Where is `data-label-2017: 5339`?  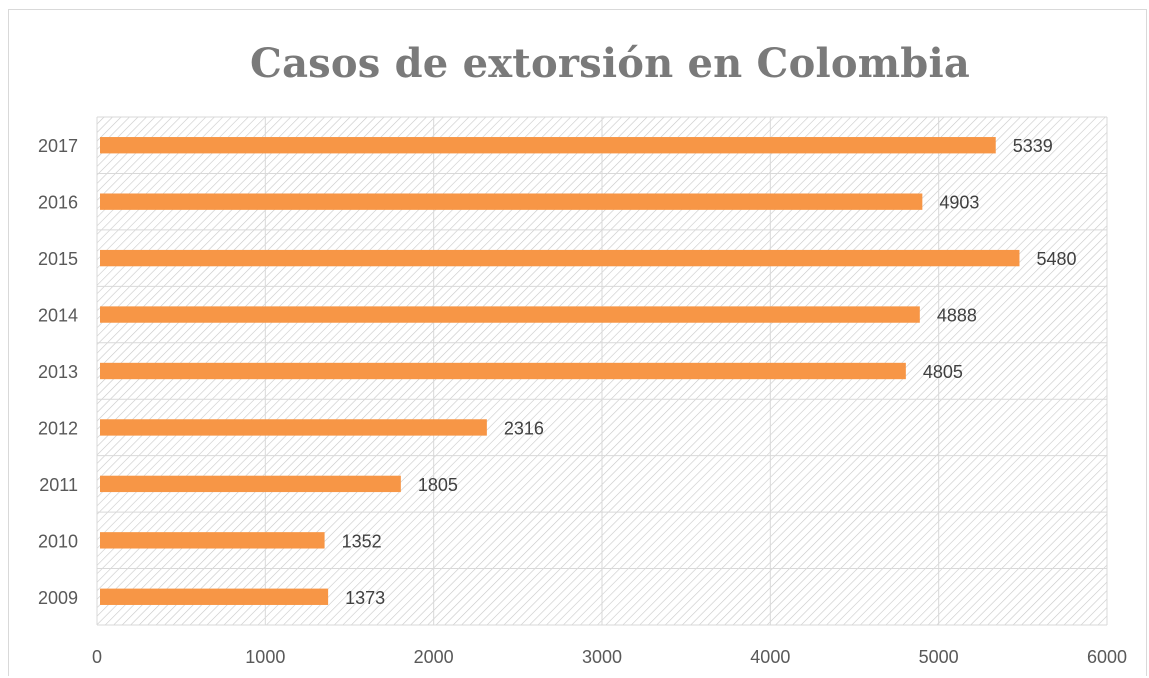
data-label-2017: 5339 is located at coordinates (1033, 146).